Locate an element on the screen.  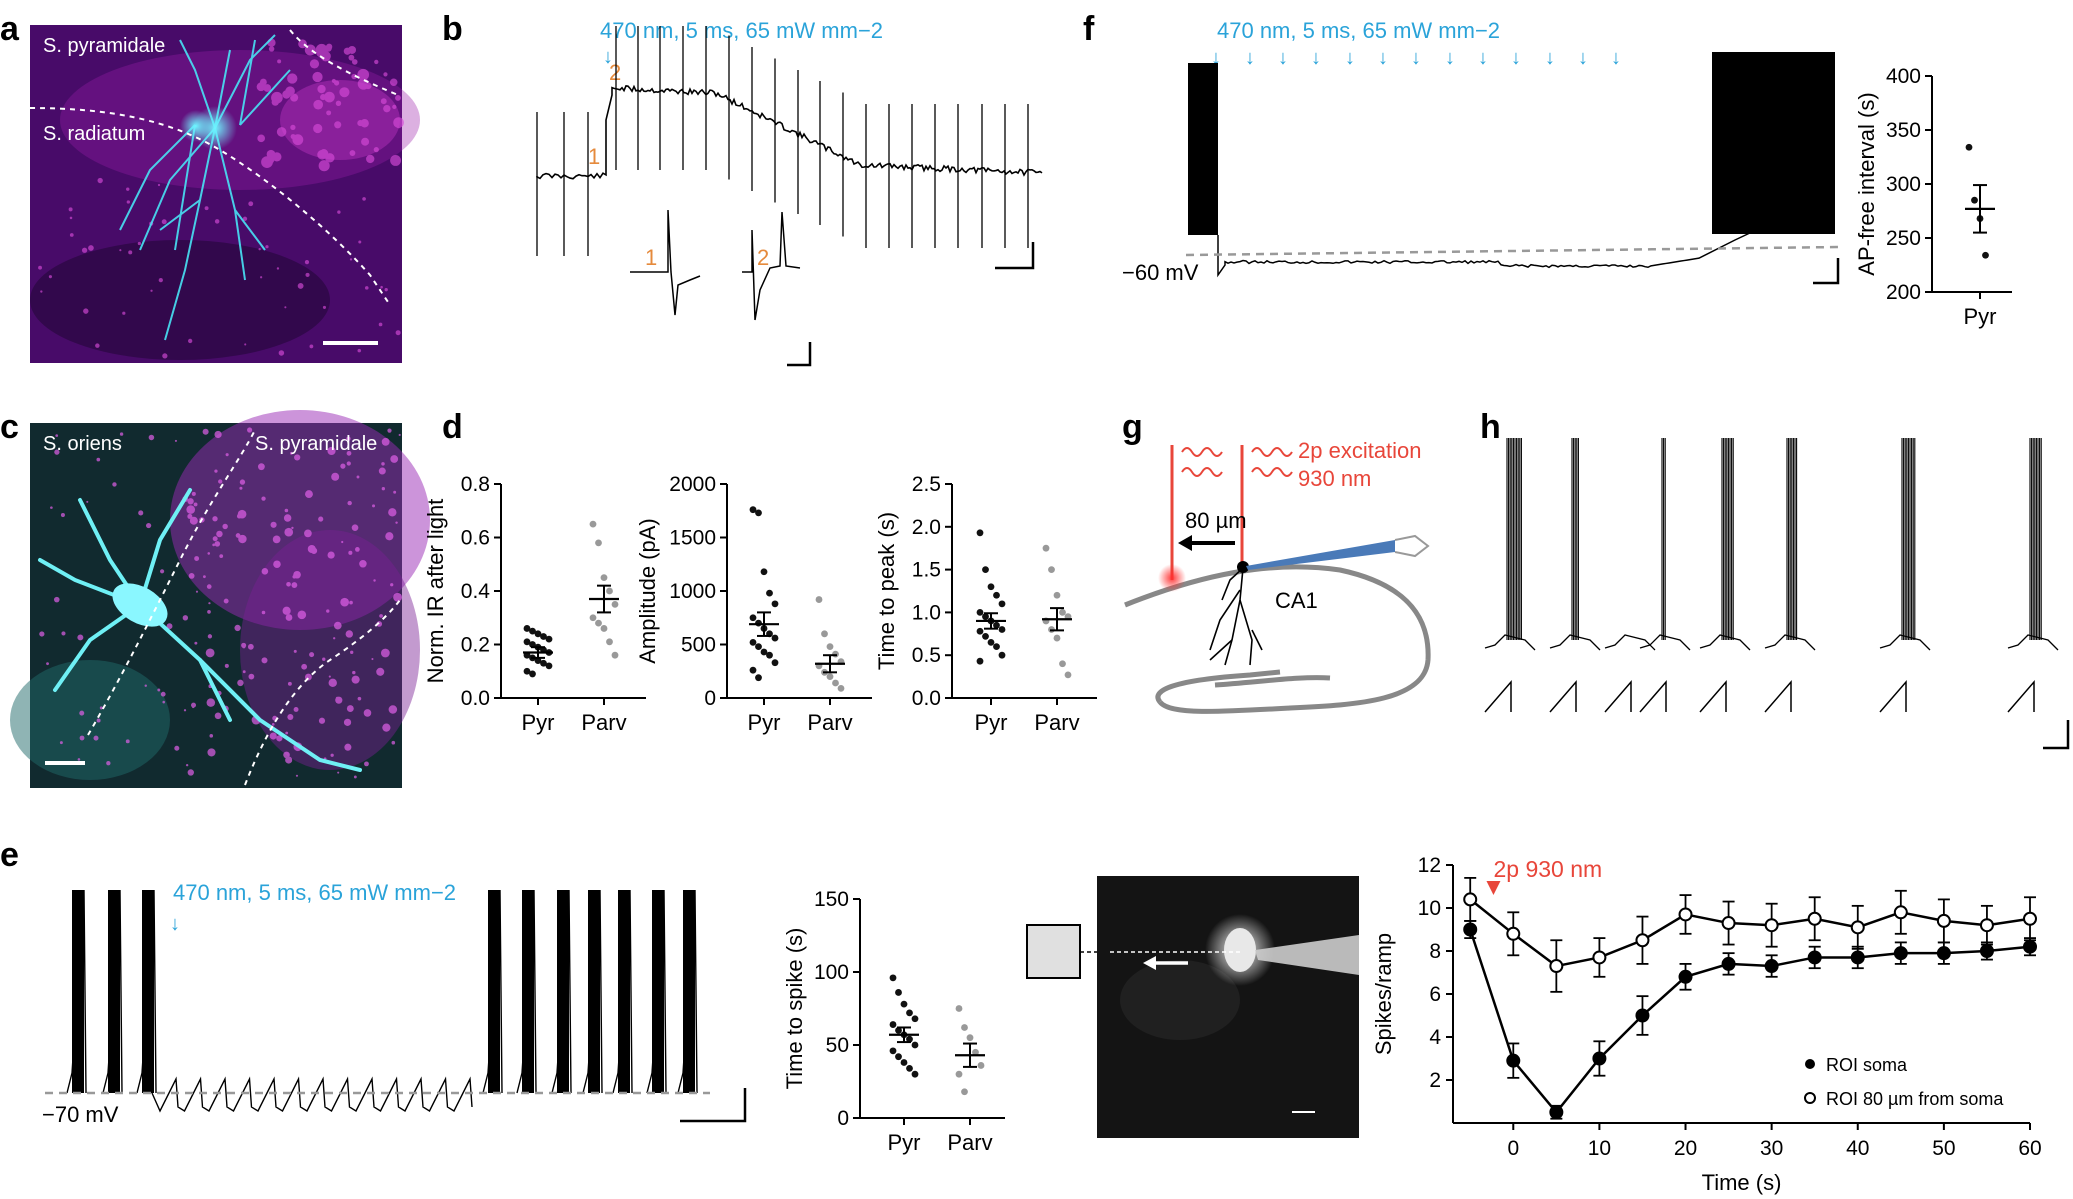
excitation-label: 2p excitation is located at coordinates (1360, 450).